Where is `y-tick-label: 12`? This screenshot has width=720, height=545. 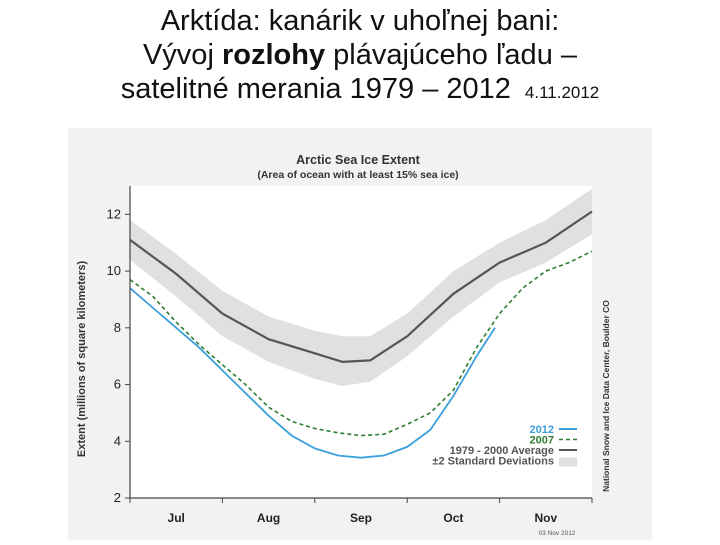 y-tick-label: 12 is located at coordinates (114, 213).